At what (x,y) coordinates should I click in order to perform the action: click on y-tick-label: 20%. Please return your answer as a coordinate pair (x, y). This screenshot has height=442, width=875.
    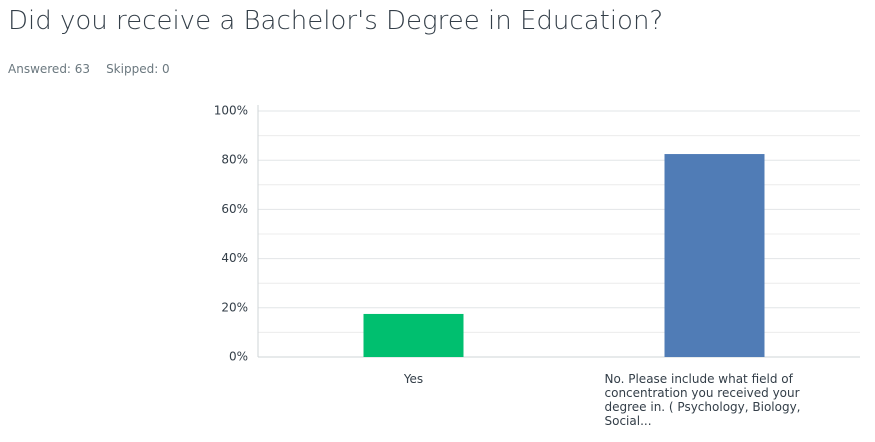
    Looking at the image, I should click on (234, 307).